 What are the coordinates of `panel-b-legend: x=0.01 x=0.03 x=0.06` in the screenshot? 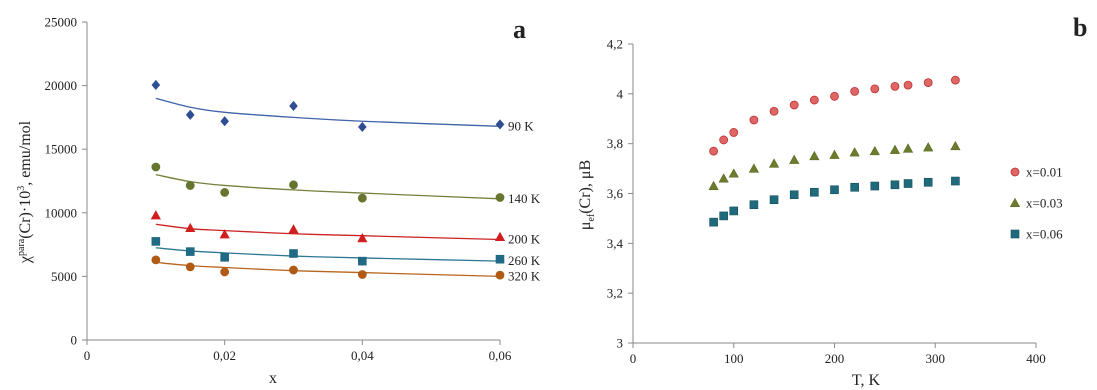 It's located at (1036, 203).